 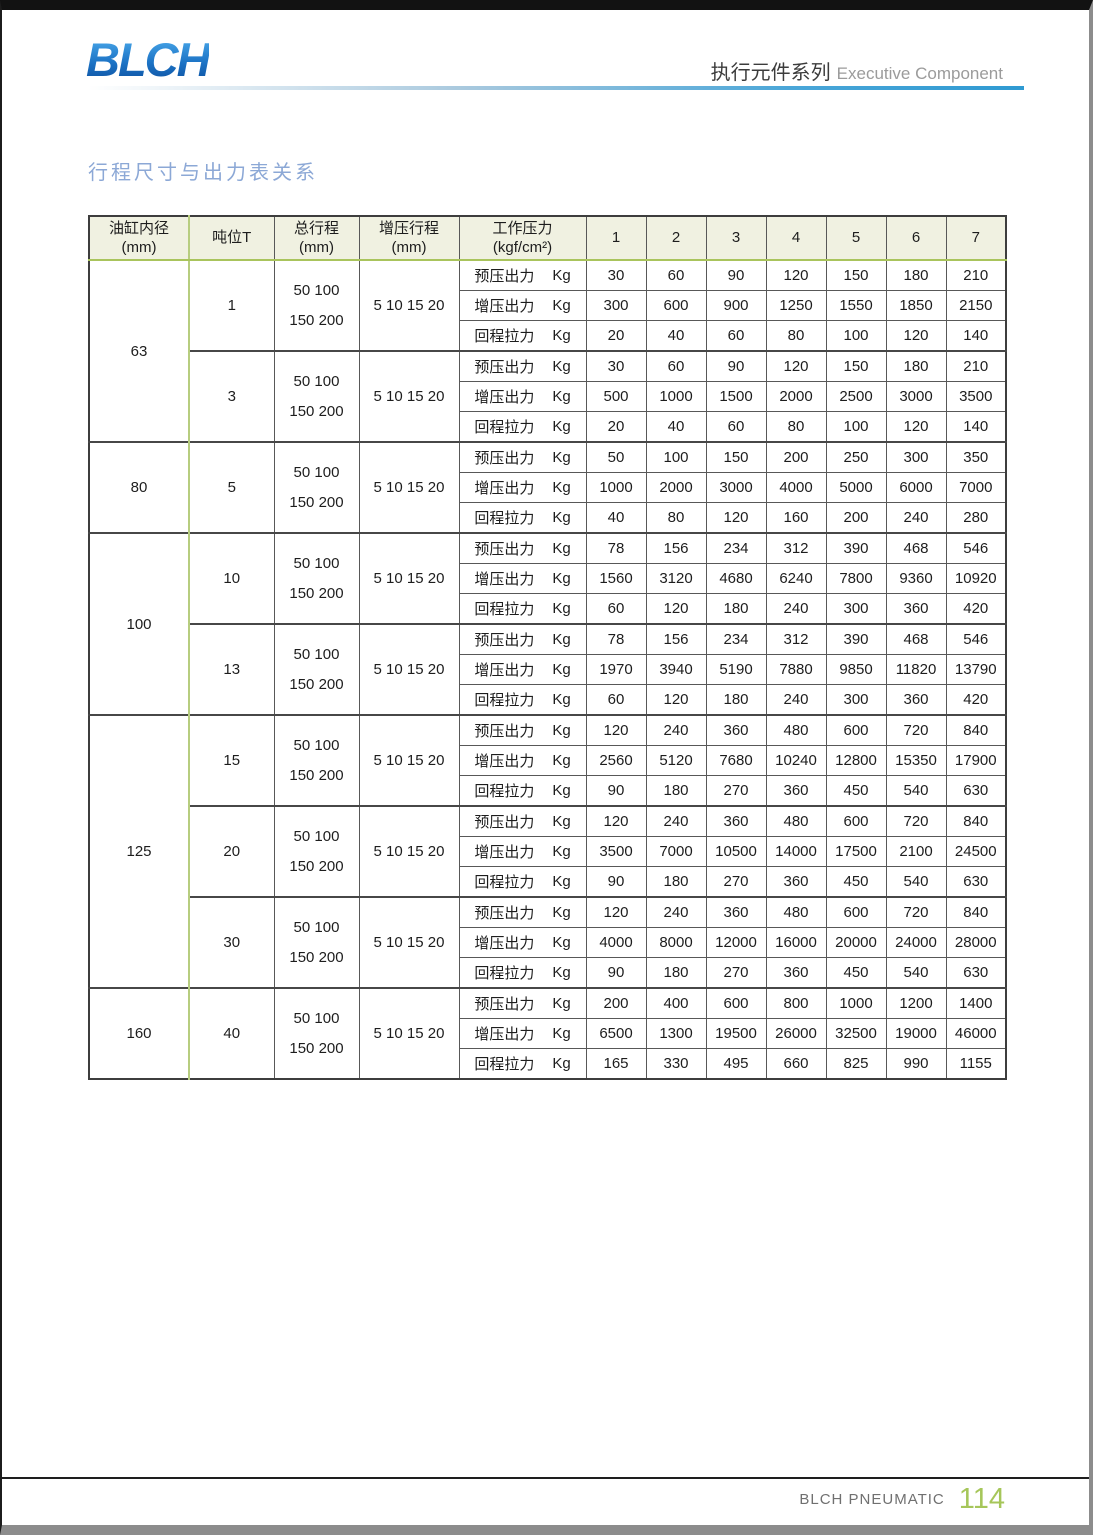 I want to click on bore-value: 63, so click(x=139, y=351).